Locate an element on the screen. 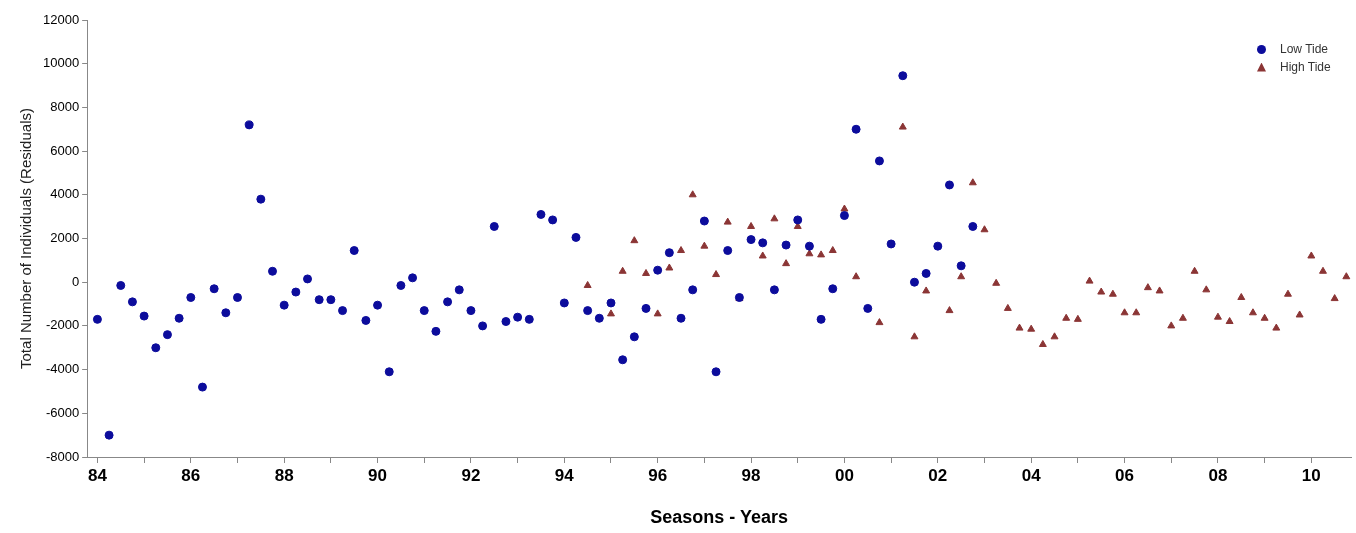 The image size is (1356, 533). x-tick-label: 86 is located at coordinates (191, 475).